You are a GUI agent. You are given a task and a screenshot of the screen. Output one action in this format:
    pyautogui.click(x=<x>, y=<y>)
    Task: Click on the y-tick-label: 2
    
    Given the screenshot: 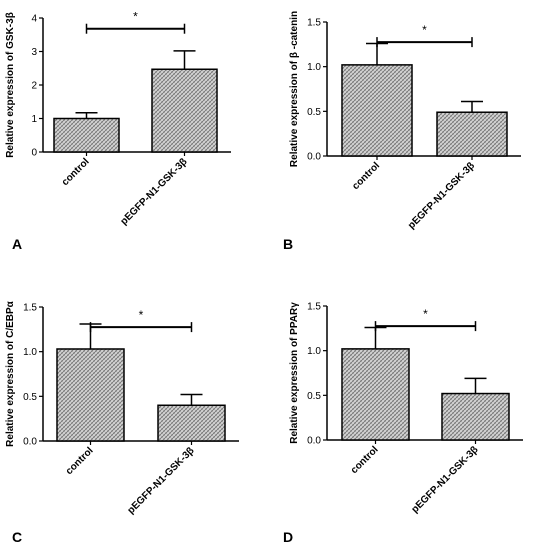 What is the action you would take?
    pyautogui.click(x=34, y=86)
    